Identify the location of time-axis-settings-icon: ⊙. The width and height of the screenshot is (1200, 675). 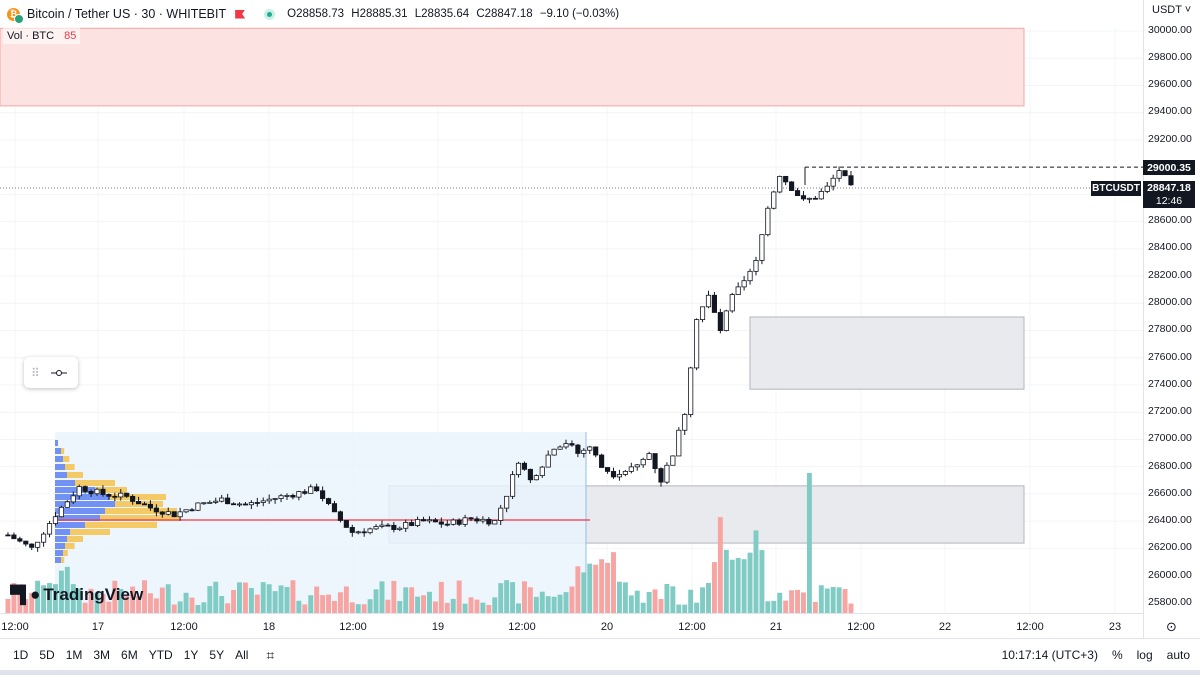
(1171, 626).